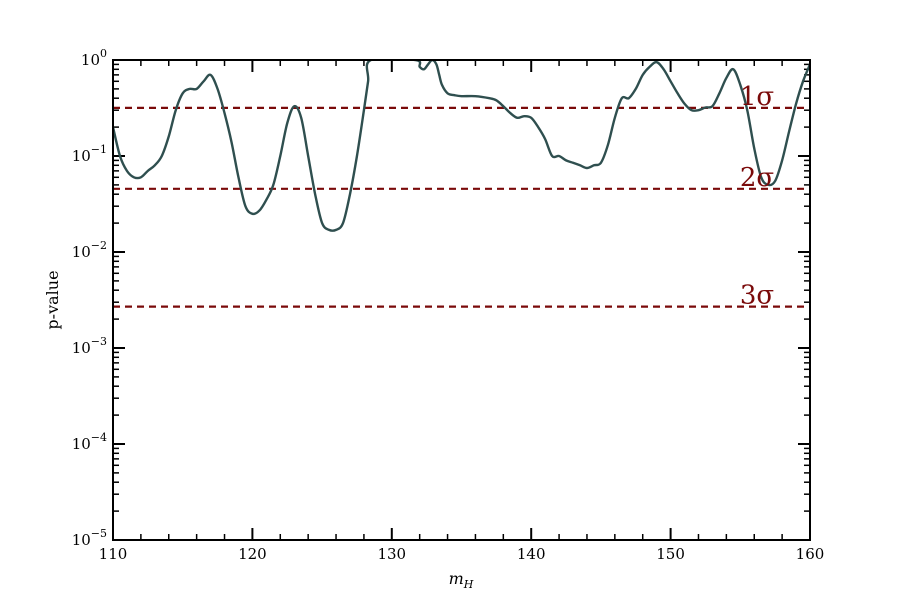  Describe the element at coordinates (531, 554) in the screenshot. I see `x-tick-label: 140` at that location.